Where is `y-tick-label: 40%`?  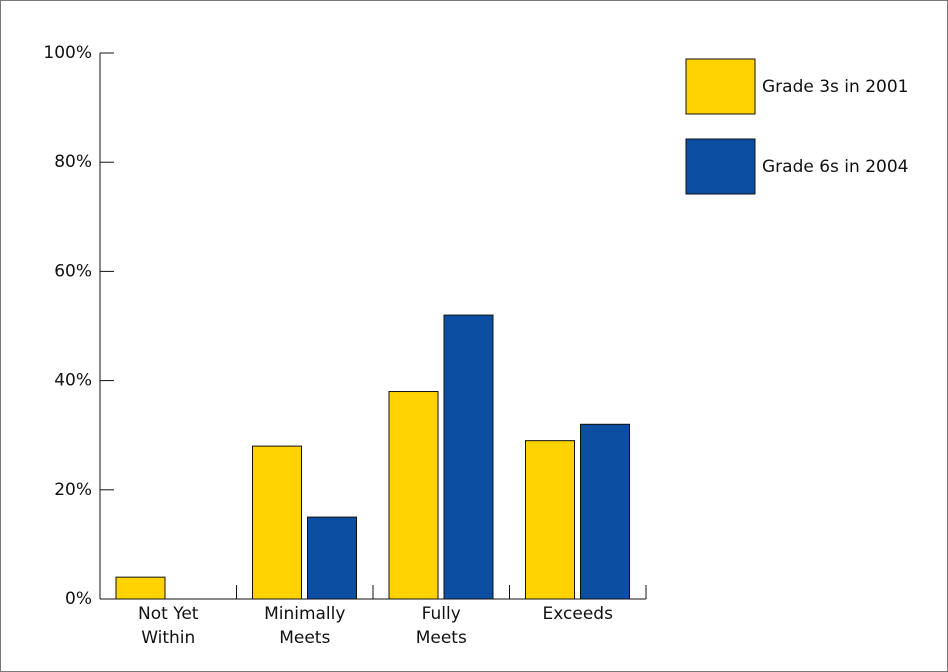 y-tick-label: 40% is located at coordinates (73, 381).